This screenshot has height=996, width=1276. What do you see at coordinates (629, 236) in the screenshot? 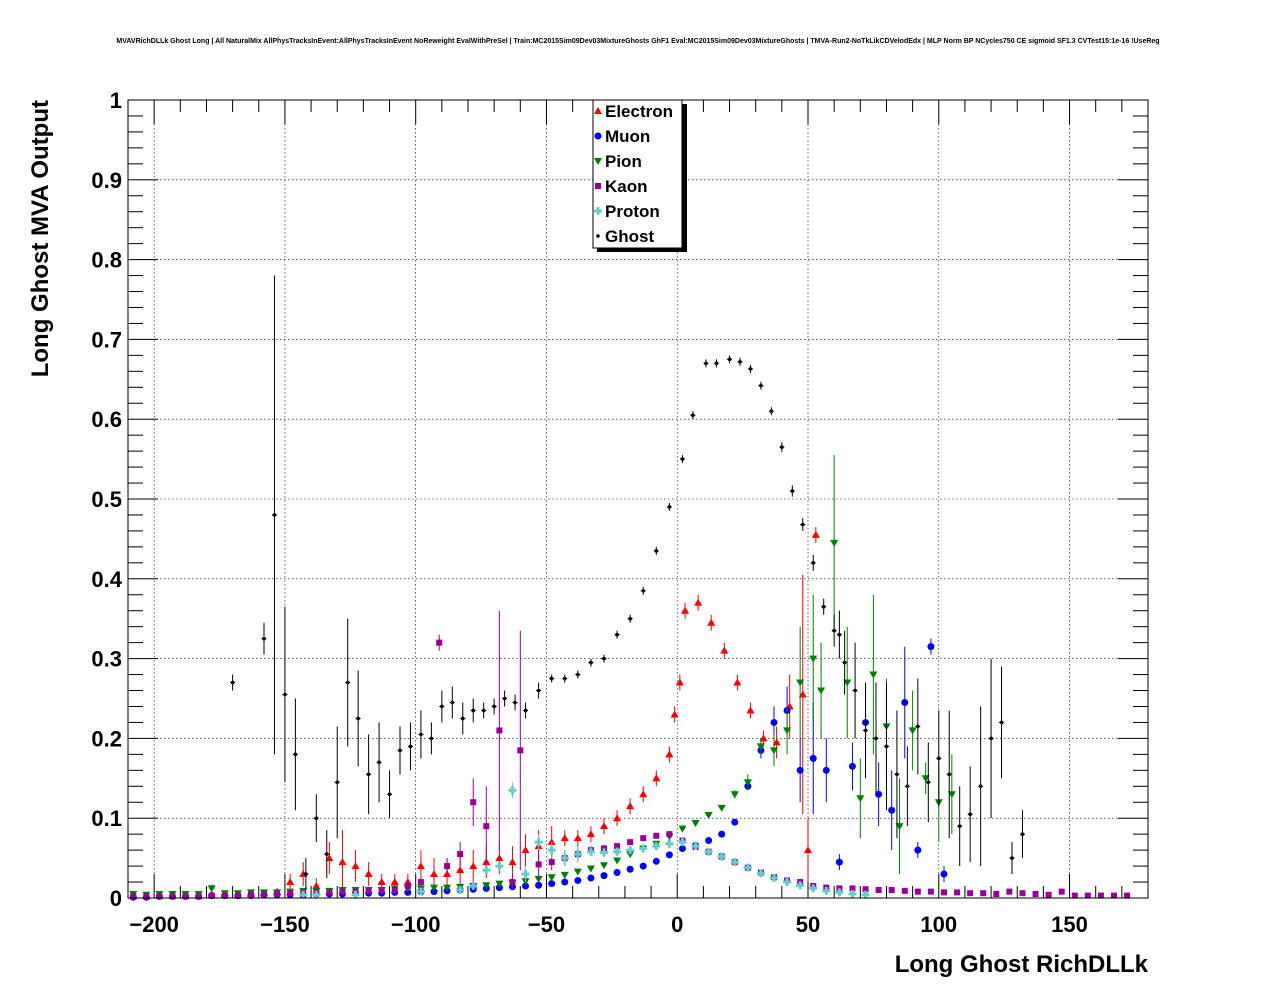
I see `legend-label: Ghost` at bounding box center [629, 236].